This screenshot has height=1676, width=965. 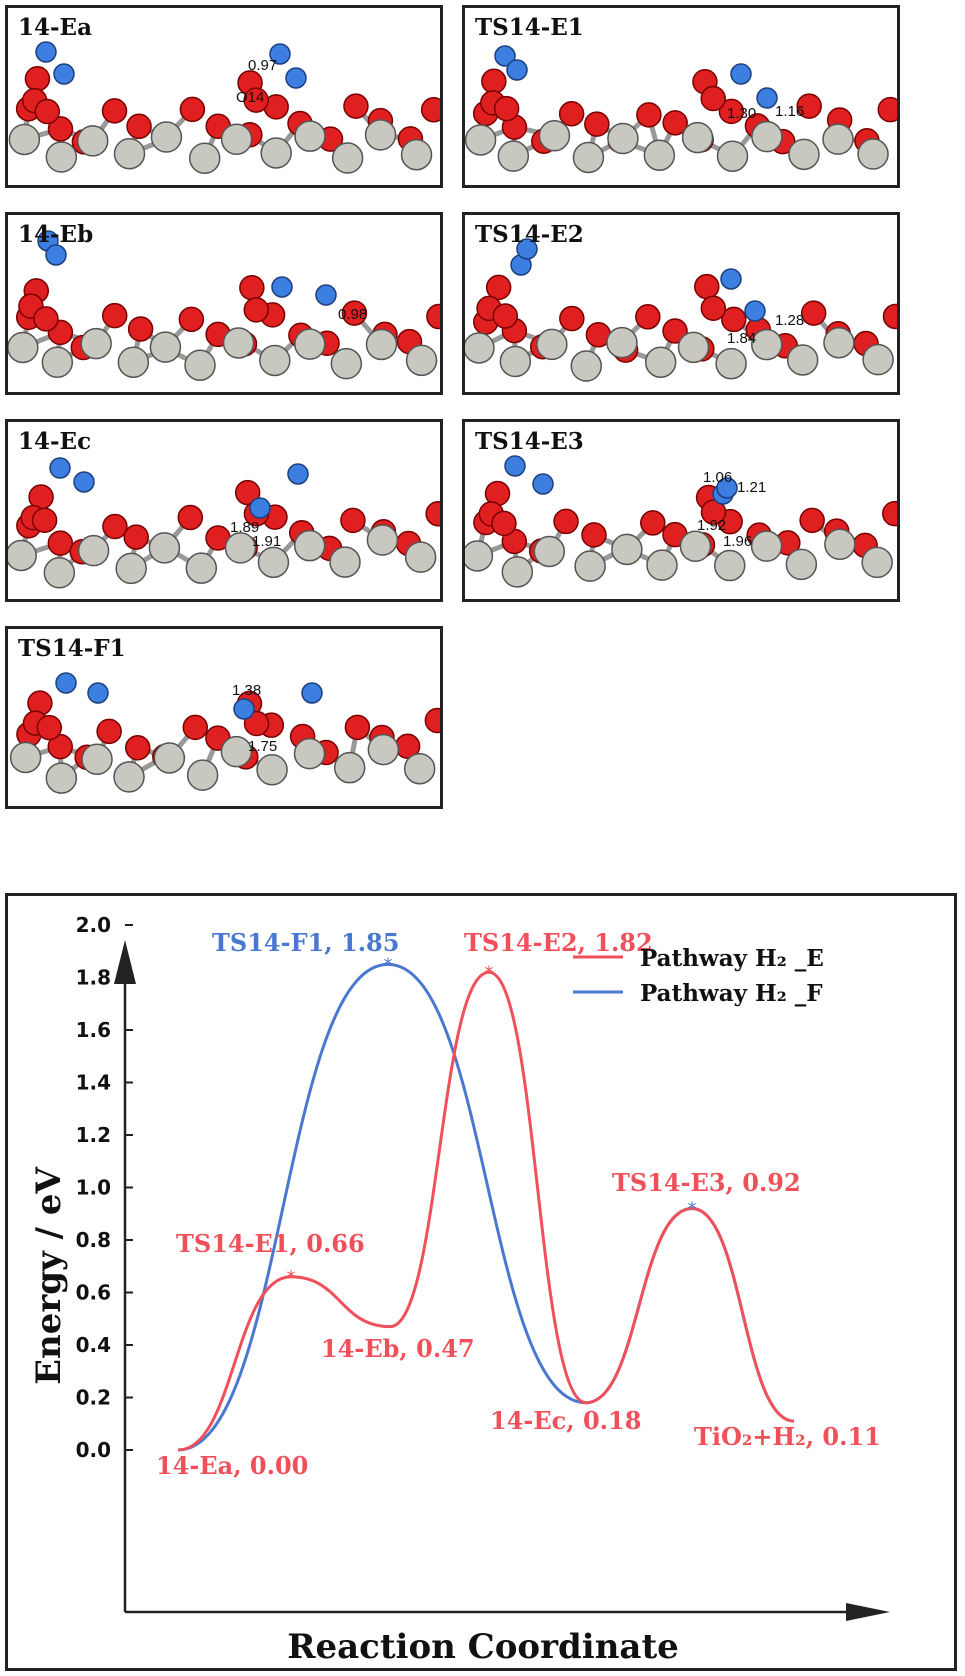 I want to click on panel-TS14-E1: TS14-E1 1.30 1.16, so click(x=681, y=96).